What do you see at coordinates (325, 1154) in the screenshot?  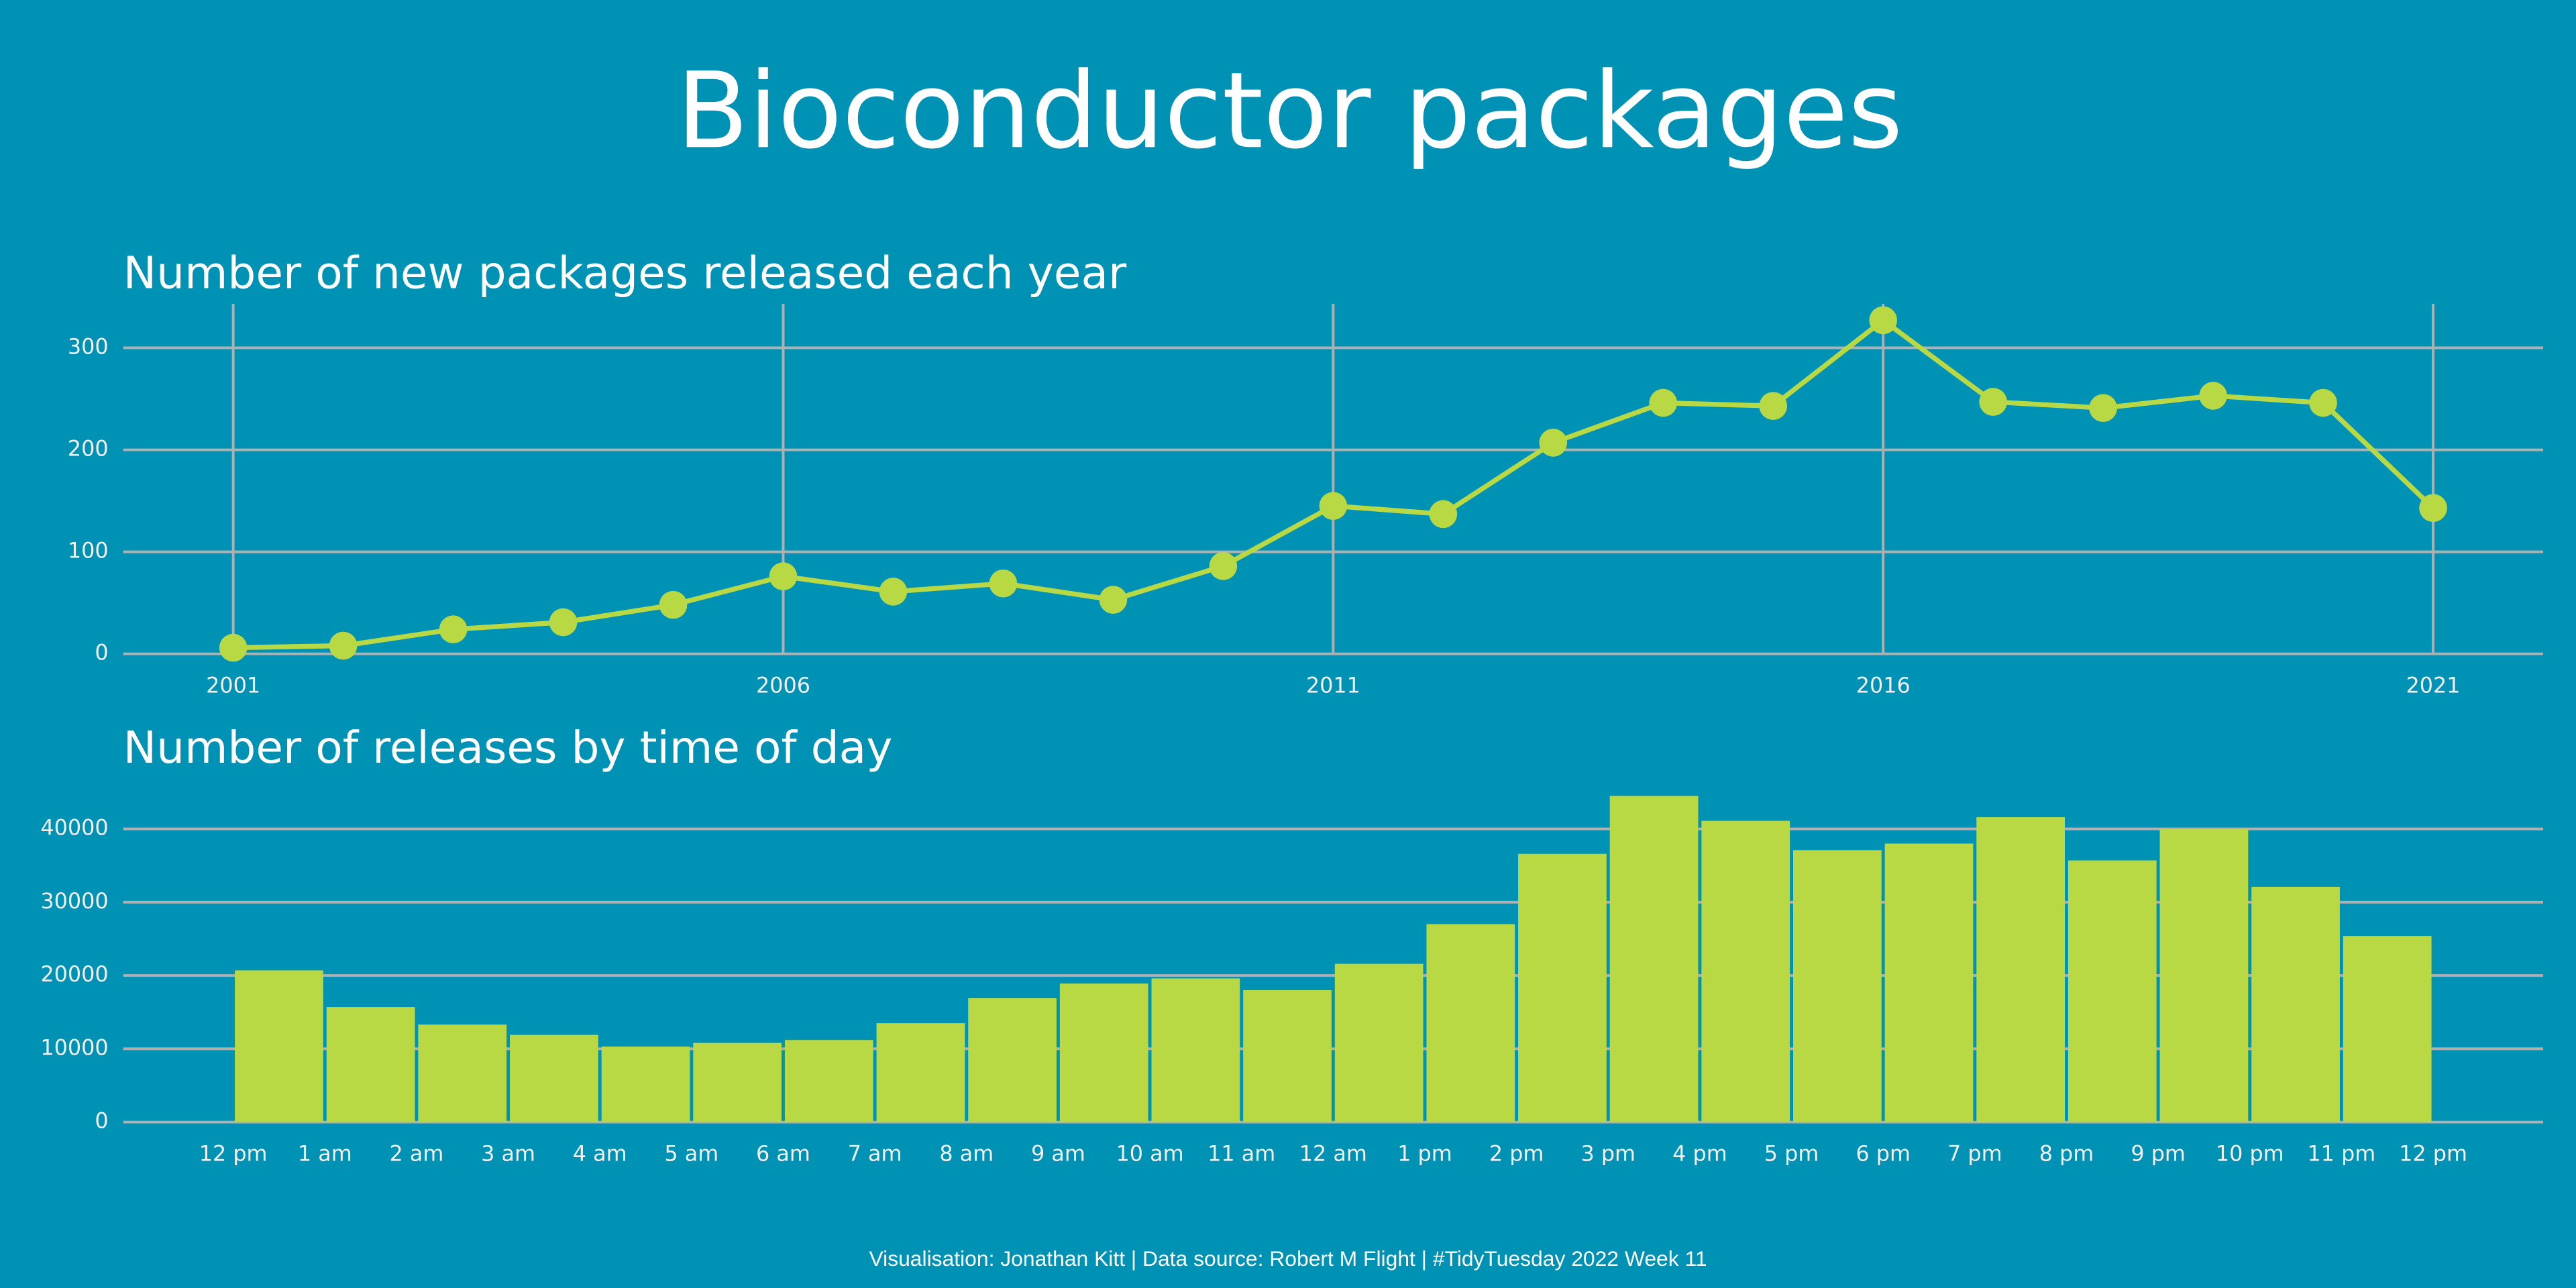 I see `x-tick-label: 1 am` at bounding box center [325, 1154].